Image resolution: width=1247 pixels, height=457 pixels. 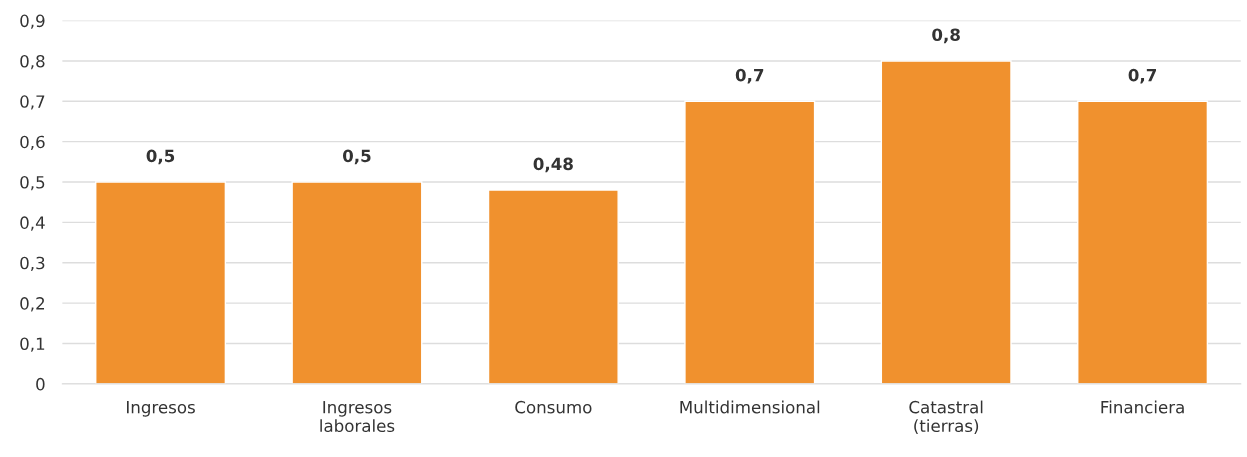 What do you see at coordinates (946, 417) in the screenshot?
I see `x-tick-label: Catastral (tierras)` at bounding box center [946, 417].